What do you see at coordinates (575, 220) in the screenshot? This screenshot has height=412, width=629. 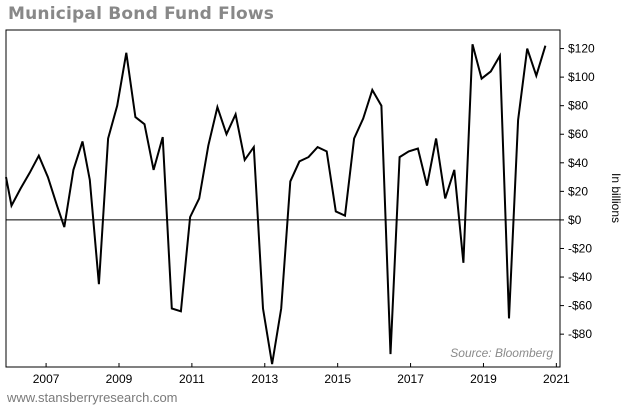 I see `y-tick-label: $0` at bounding box center [575, 220].